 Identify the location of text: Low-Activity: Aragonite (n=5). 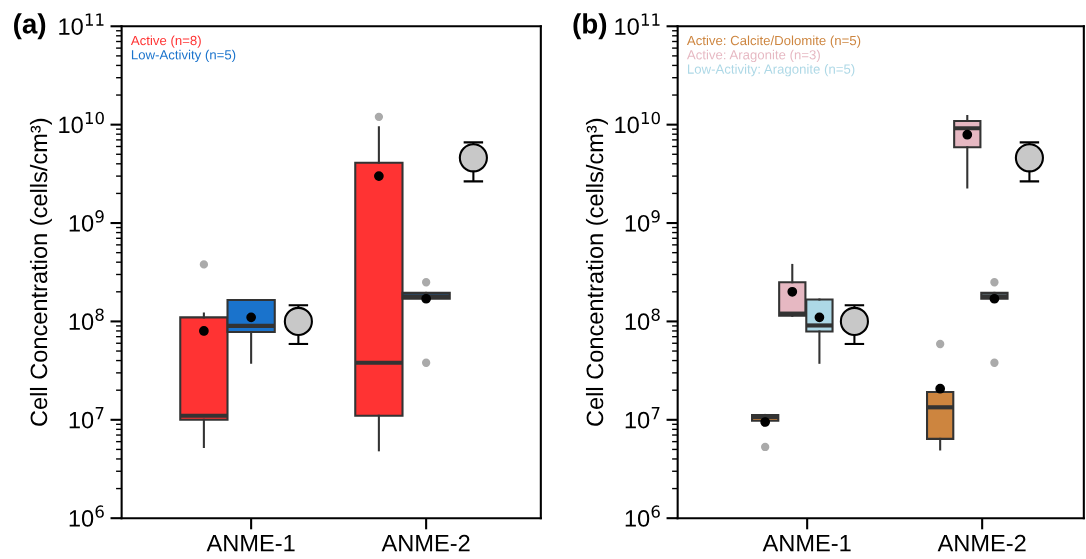
(771, 70).